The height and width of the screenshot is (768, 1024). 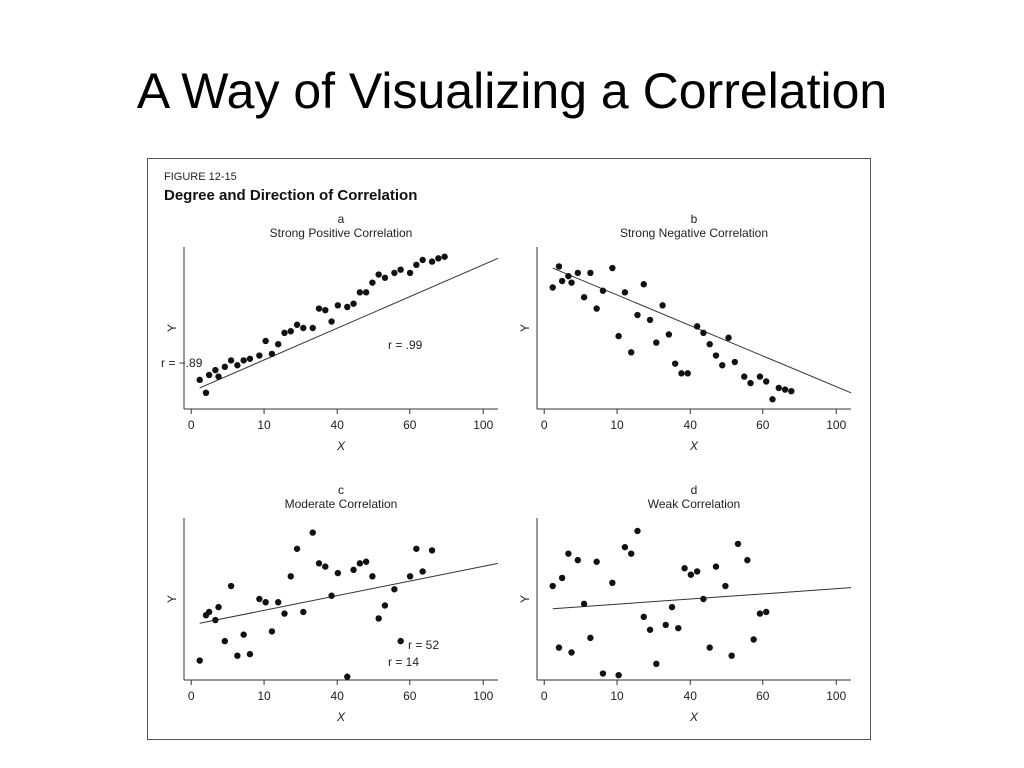 I want to click on panel-letter: c, so click(x=341, y=490).